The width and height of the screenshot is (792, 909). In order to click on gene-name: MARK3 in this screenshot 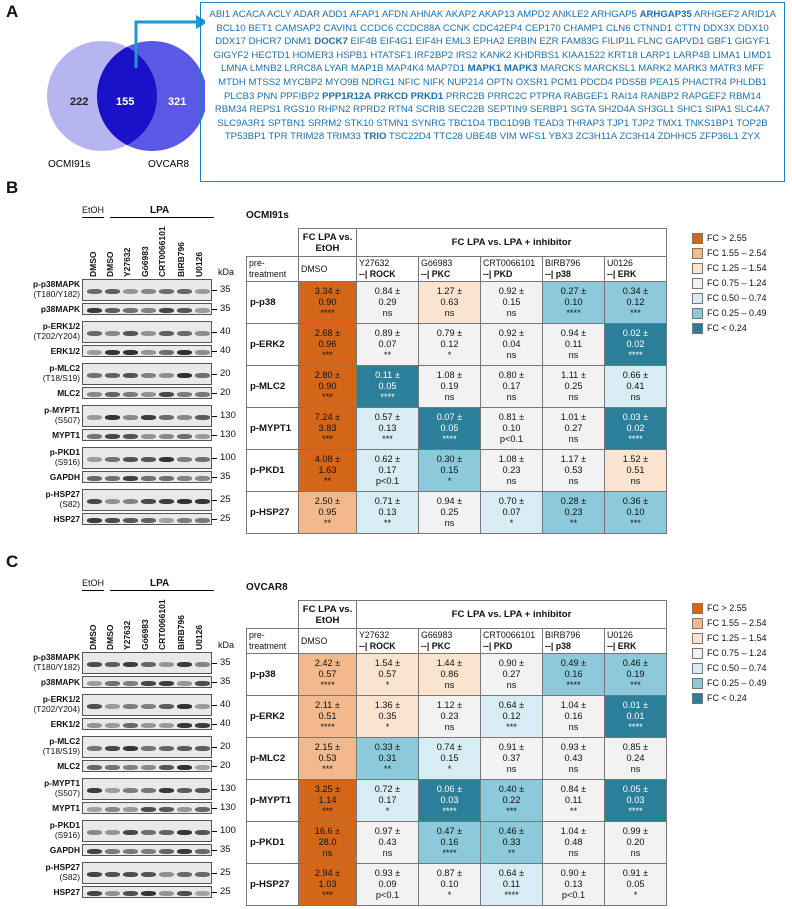, I will do `click(691, 69)`.